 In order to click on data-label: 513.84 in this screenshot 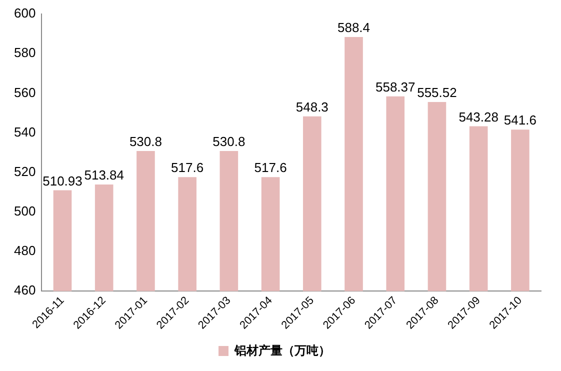, I will do `click(104, 175)`.